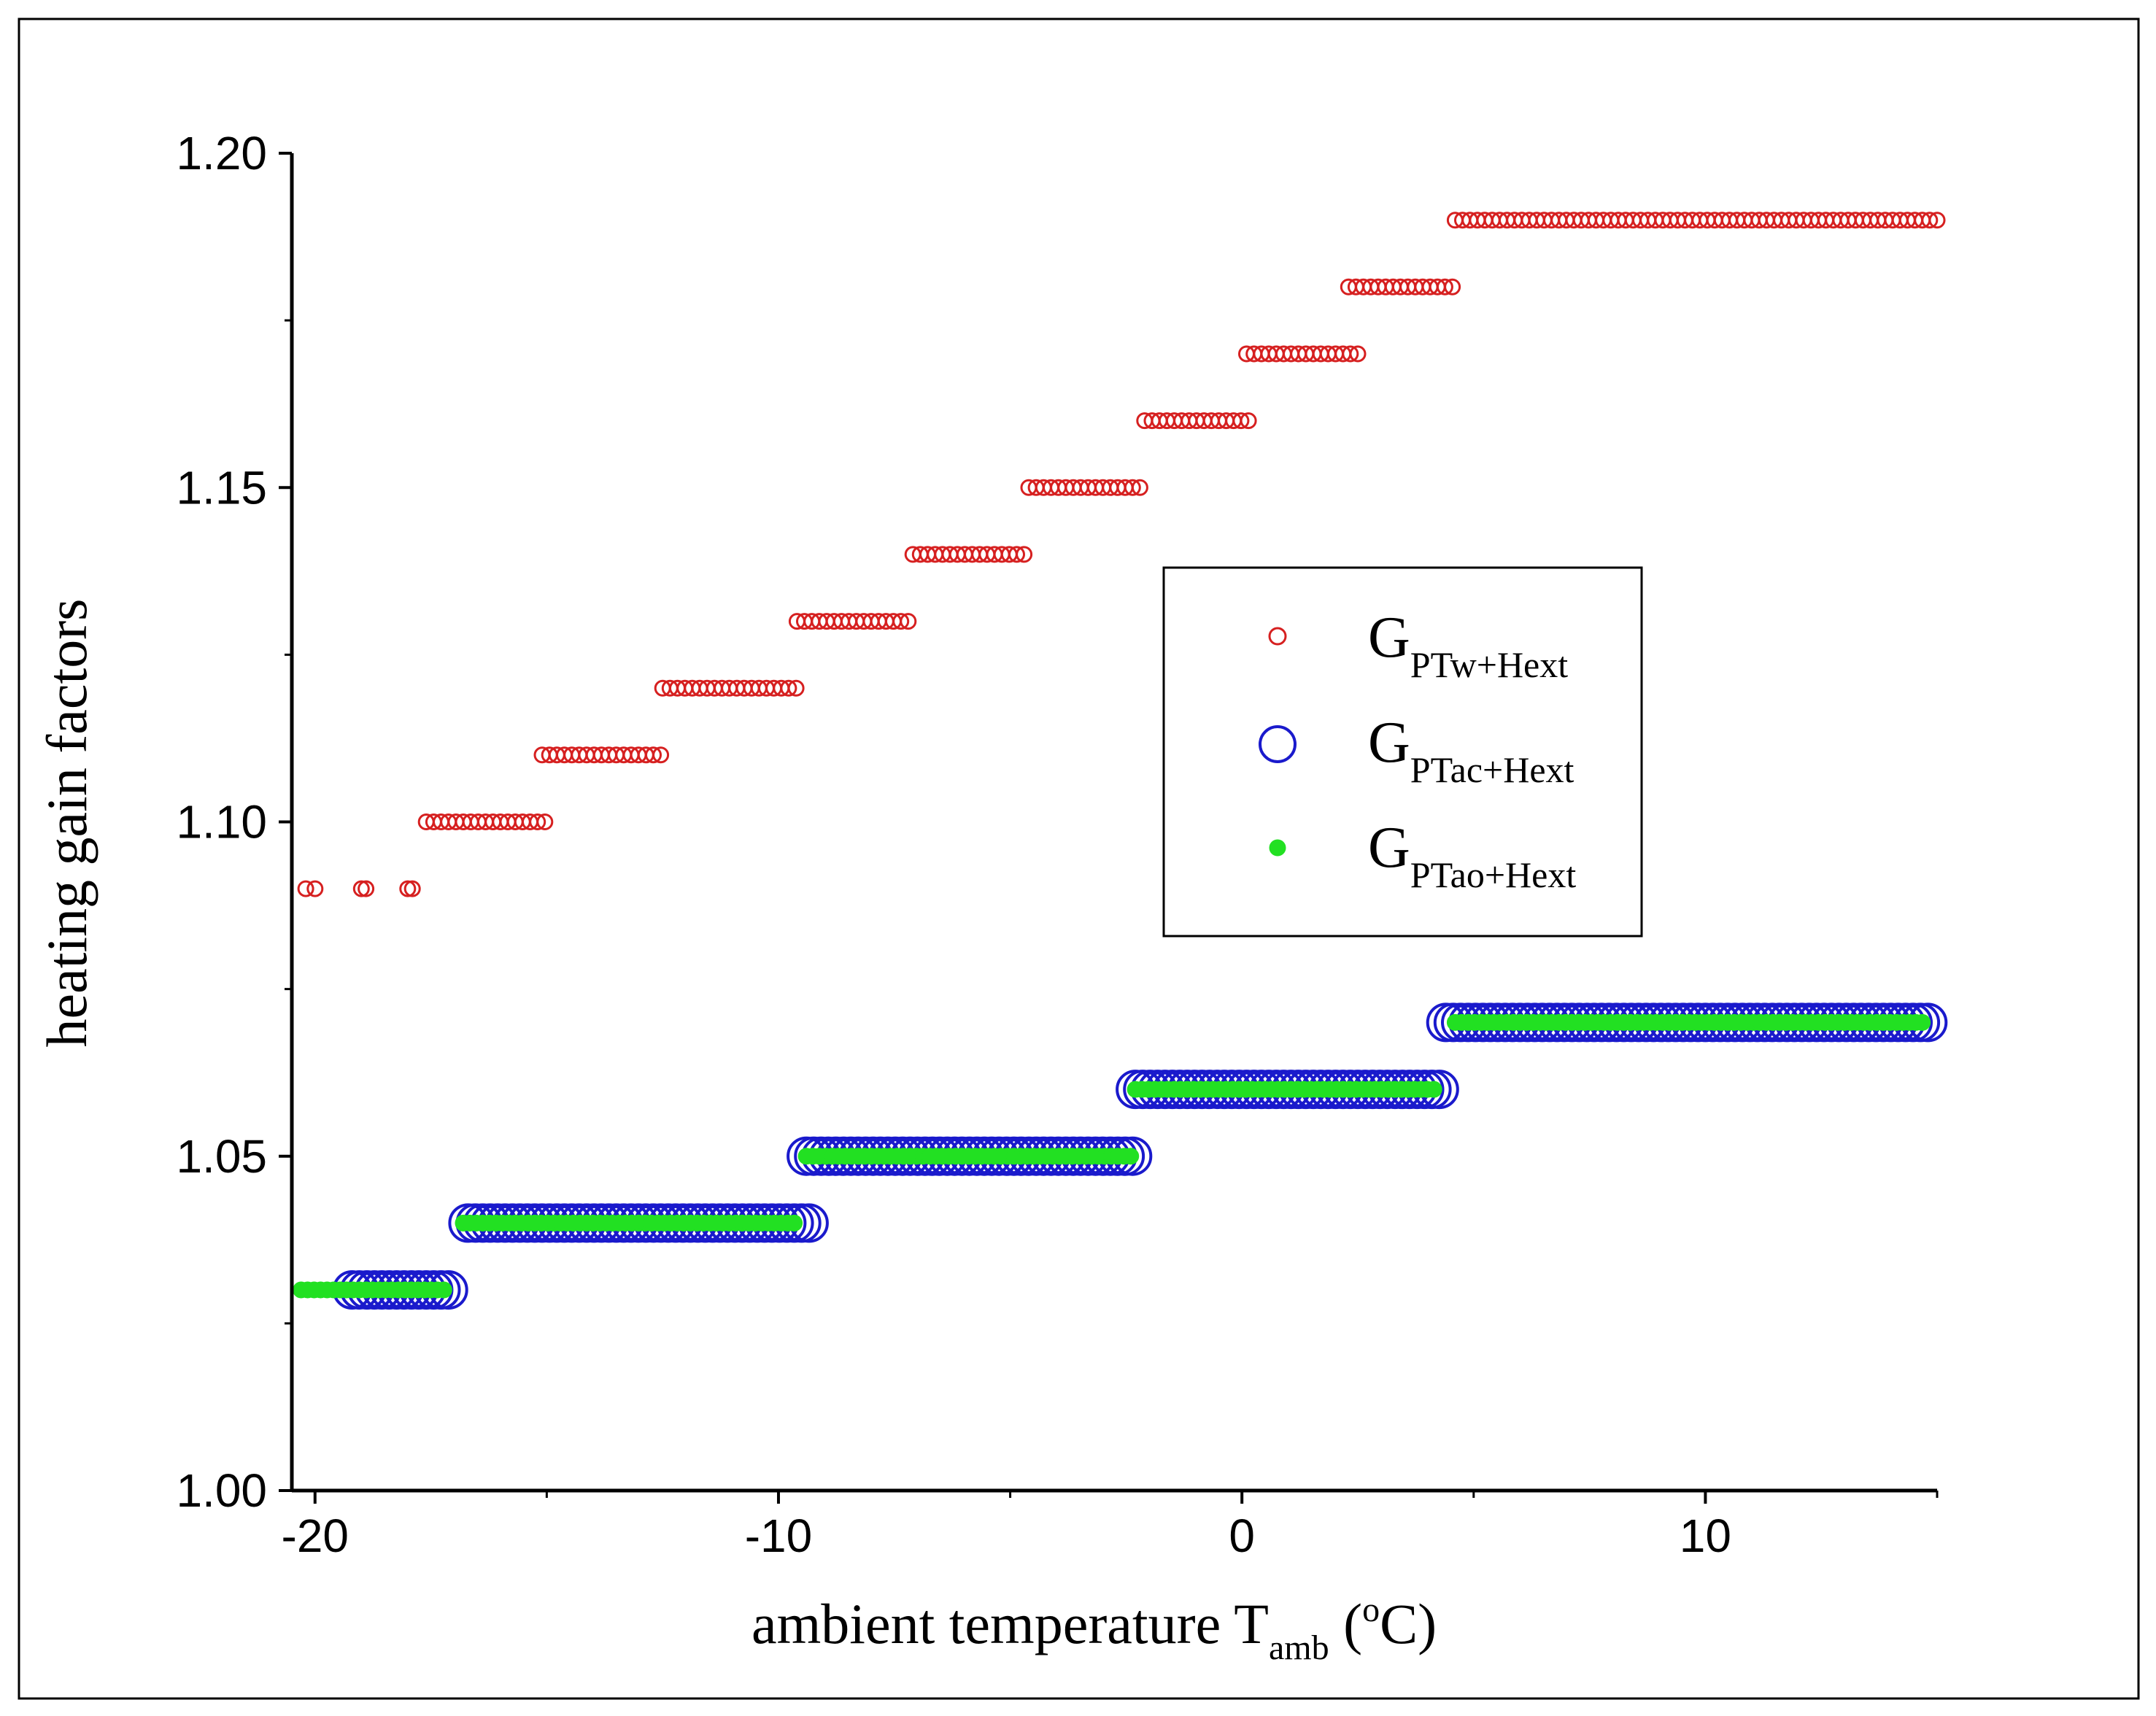  I want to click on legend-label-ptao: GPTao+Hext, so click(1472, 855).